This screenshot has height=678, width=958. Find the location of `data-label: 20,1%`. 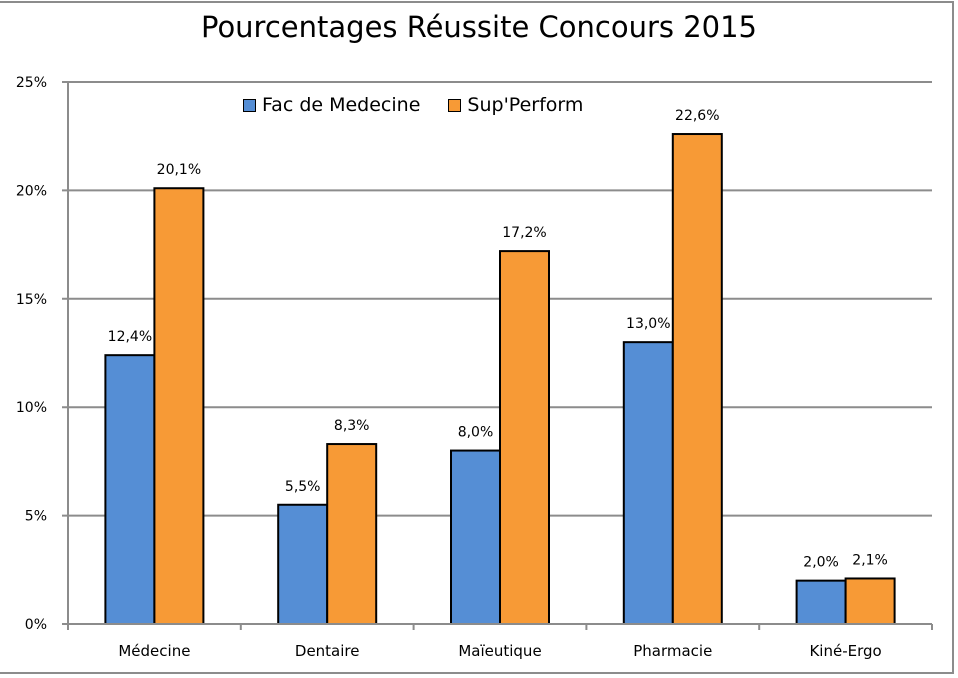

data-label: 20,1% is located at coordinates (179, 170).